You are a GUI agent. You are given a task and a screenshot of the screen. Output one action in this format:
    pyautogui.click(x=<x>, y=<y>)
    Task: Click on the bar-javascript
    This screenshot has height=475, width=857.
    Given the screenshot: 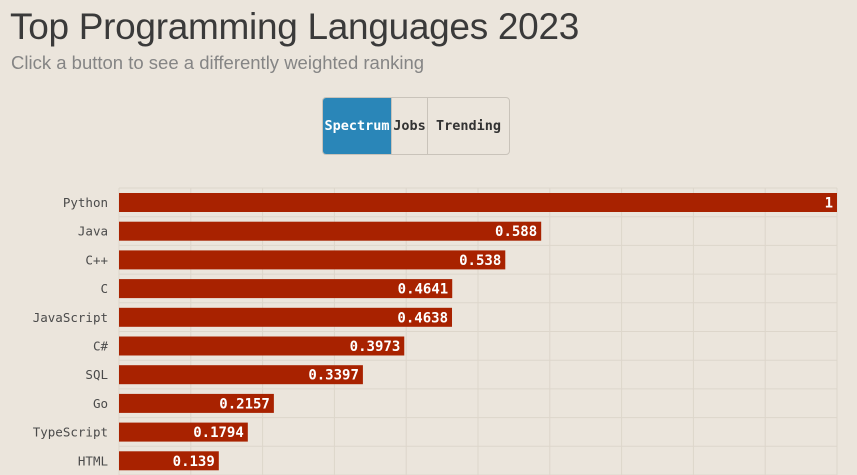 What is the action you would take?
    pyautogui.click(x=286, y=317)
    